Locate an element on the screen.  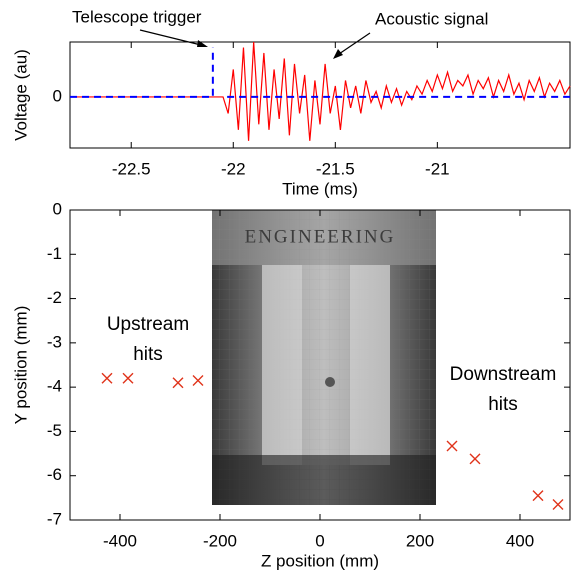
y-tick-label: -2 is located at coordinates (54, 297).